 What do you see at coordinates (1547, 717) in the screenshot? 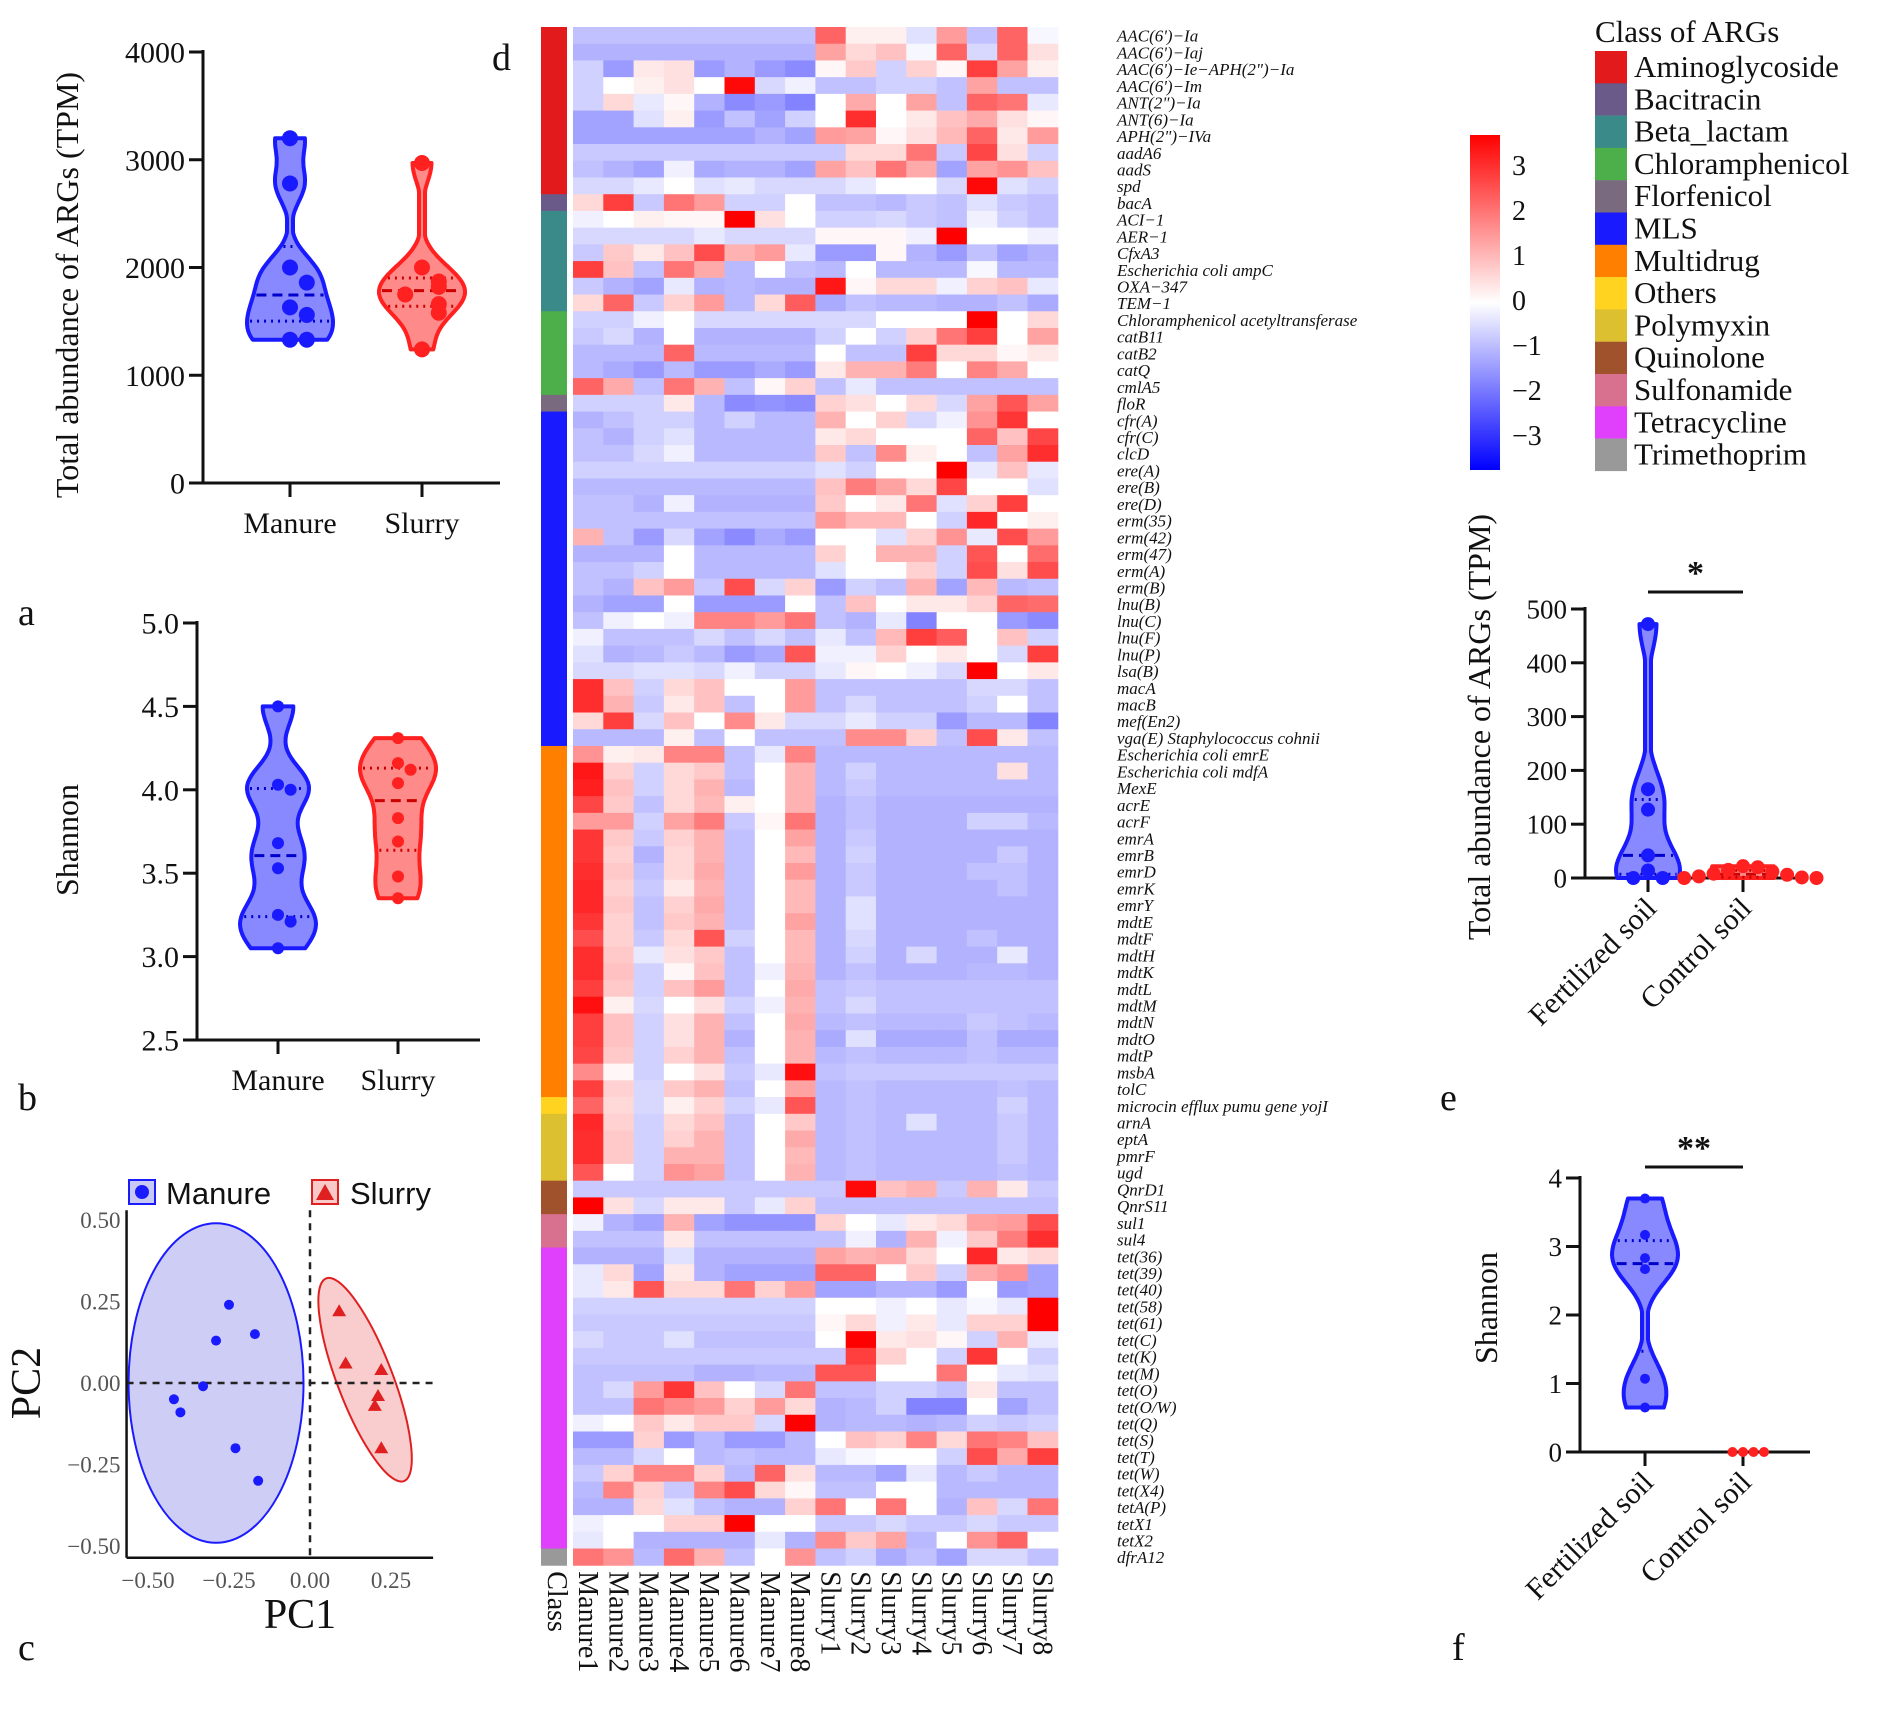
I see `y-tick-label: 300` at bounding box center [1547, 717].